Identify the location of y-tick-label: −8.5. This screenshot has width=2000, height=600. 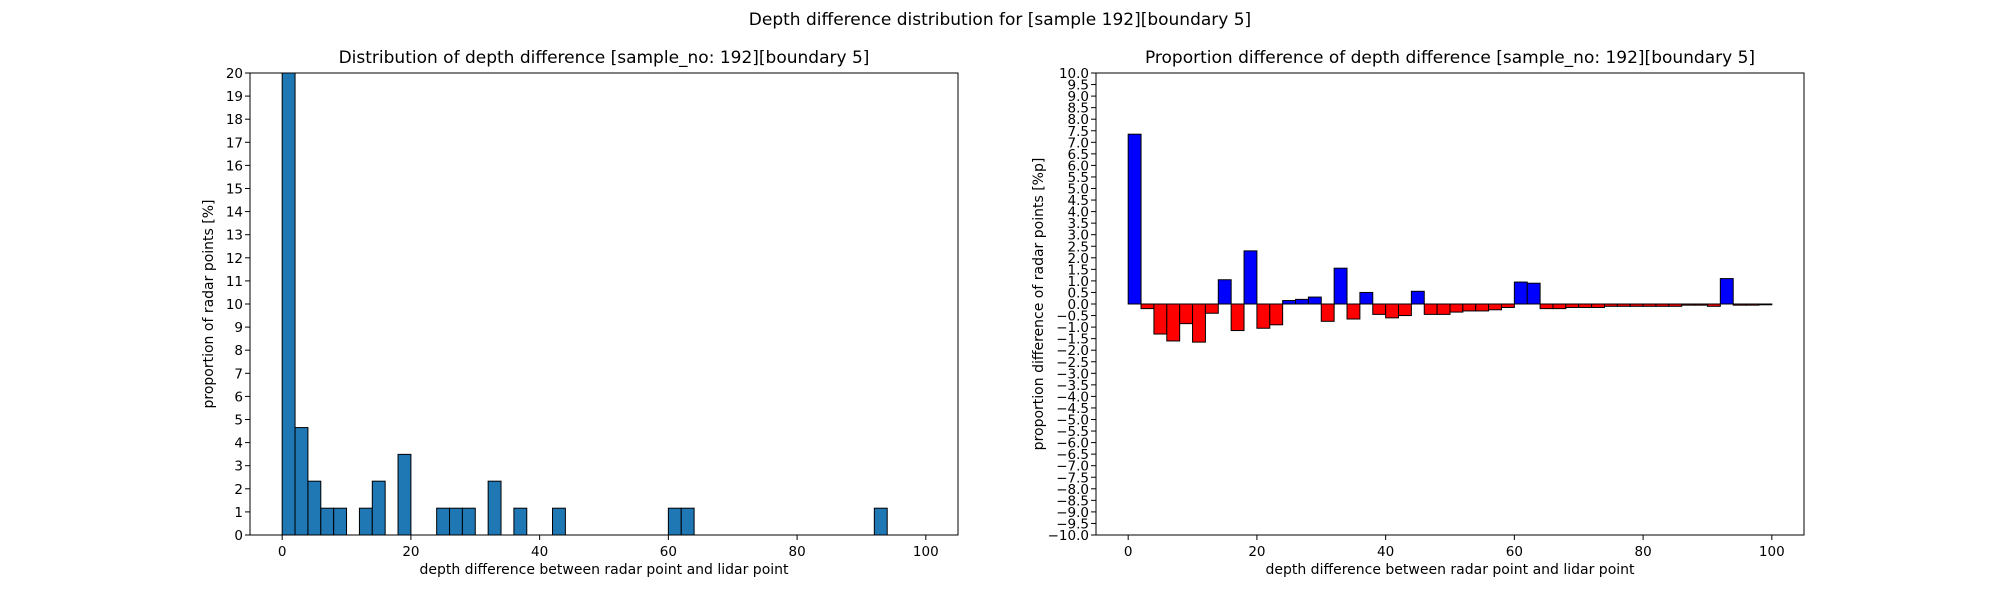
(1072, 501).